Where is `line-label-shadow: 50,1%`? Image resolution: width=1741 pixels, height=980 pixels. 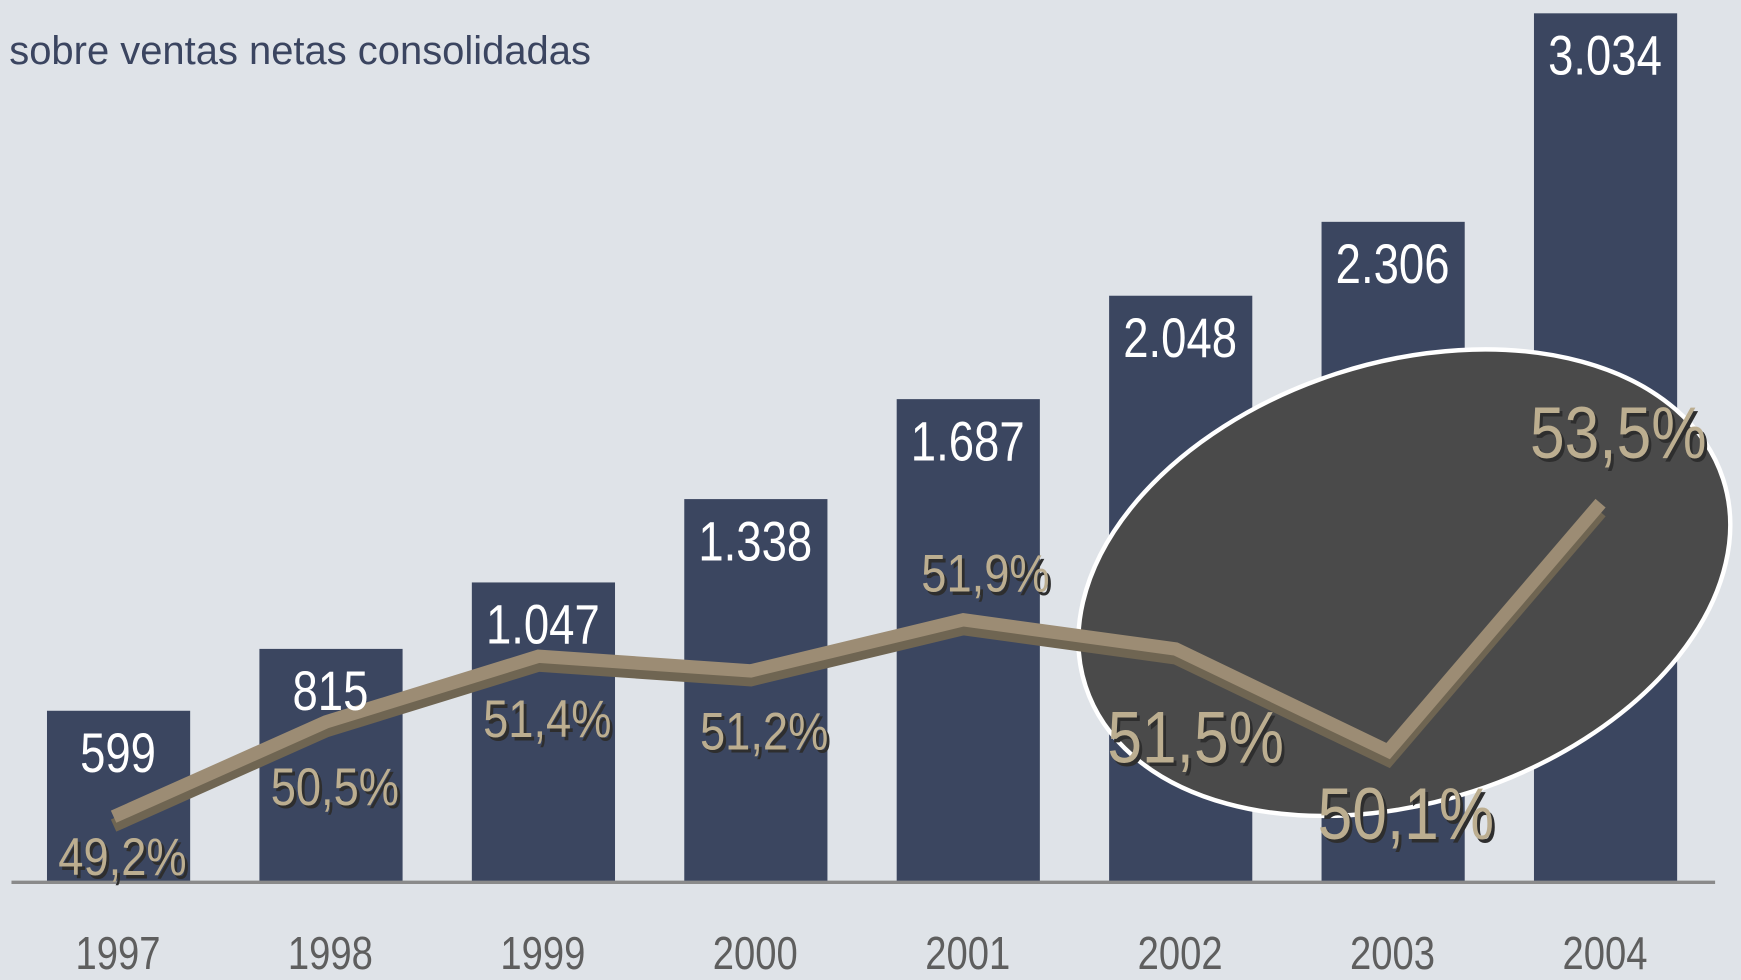
line-label-shadow: 50,1% is located at coordinates (1408, 818).